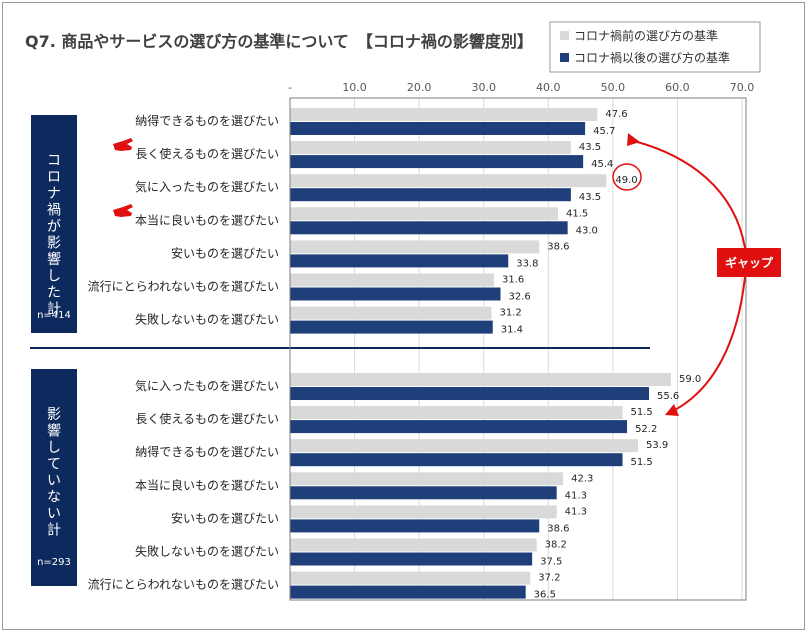 The width and height of the screenshot is (809, 634). I want to click on value-label-after: 37.5, so click(551, 562).